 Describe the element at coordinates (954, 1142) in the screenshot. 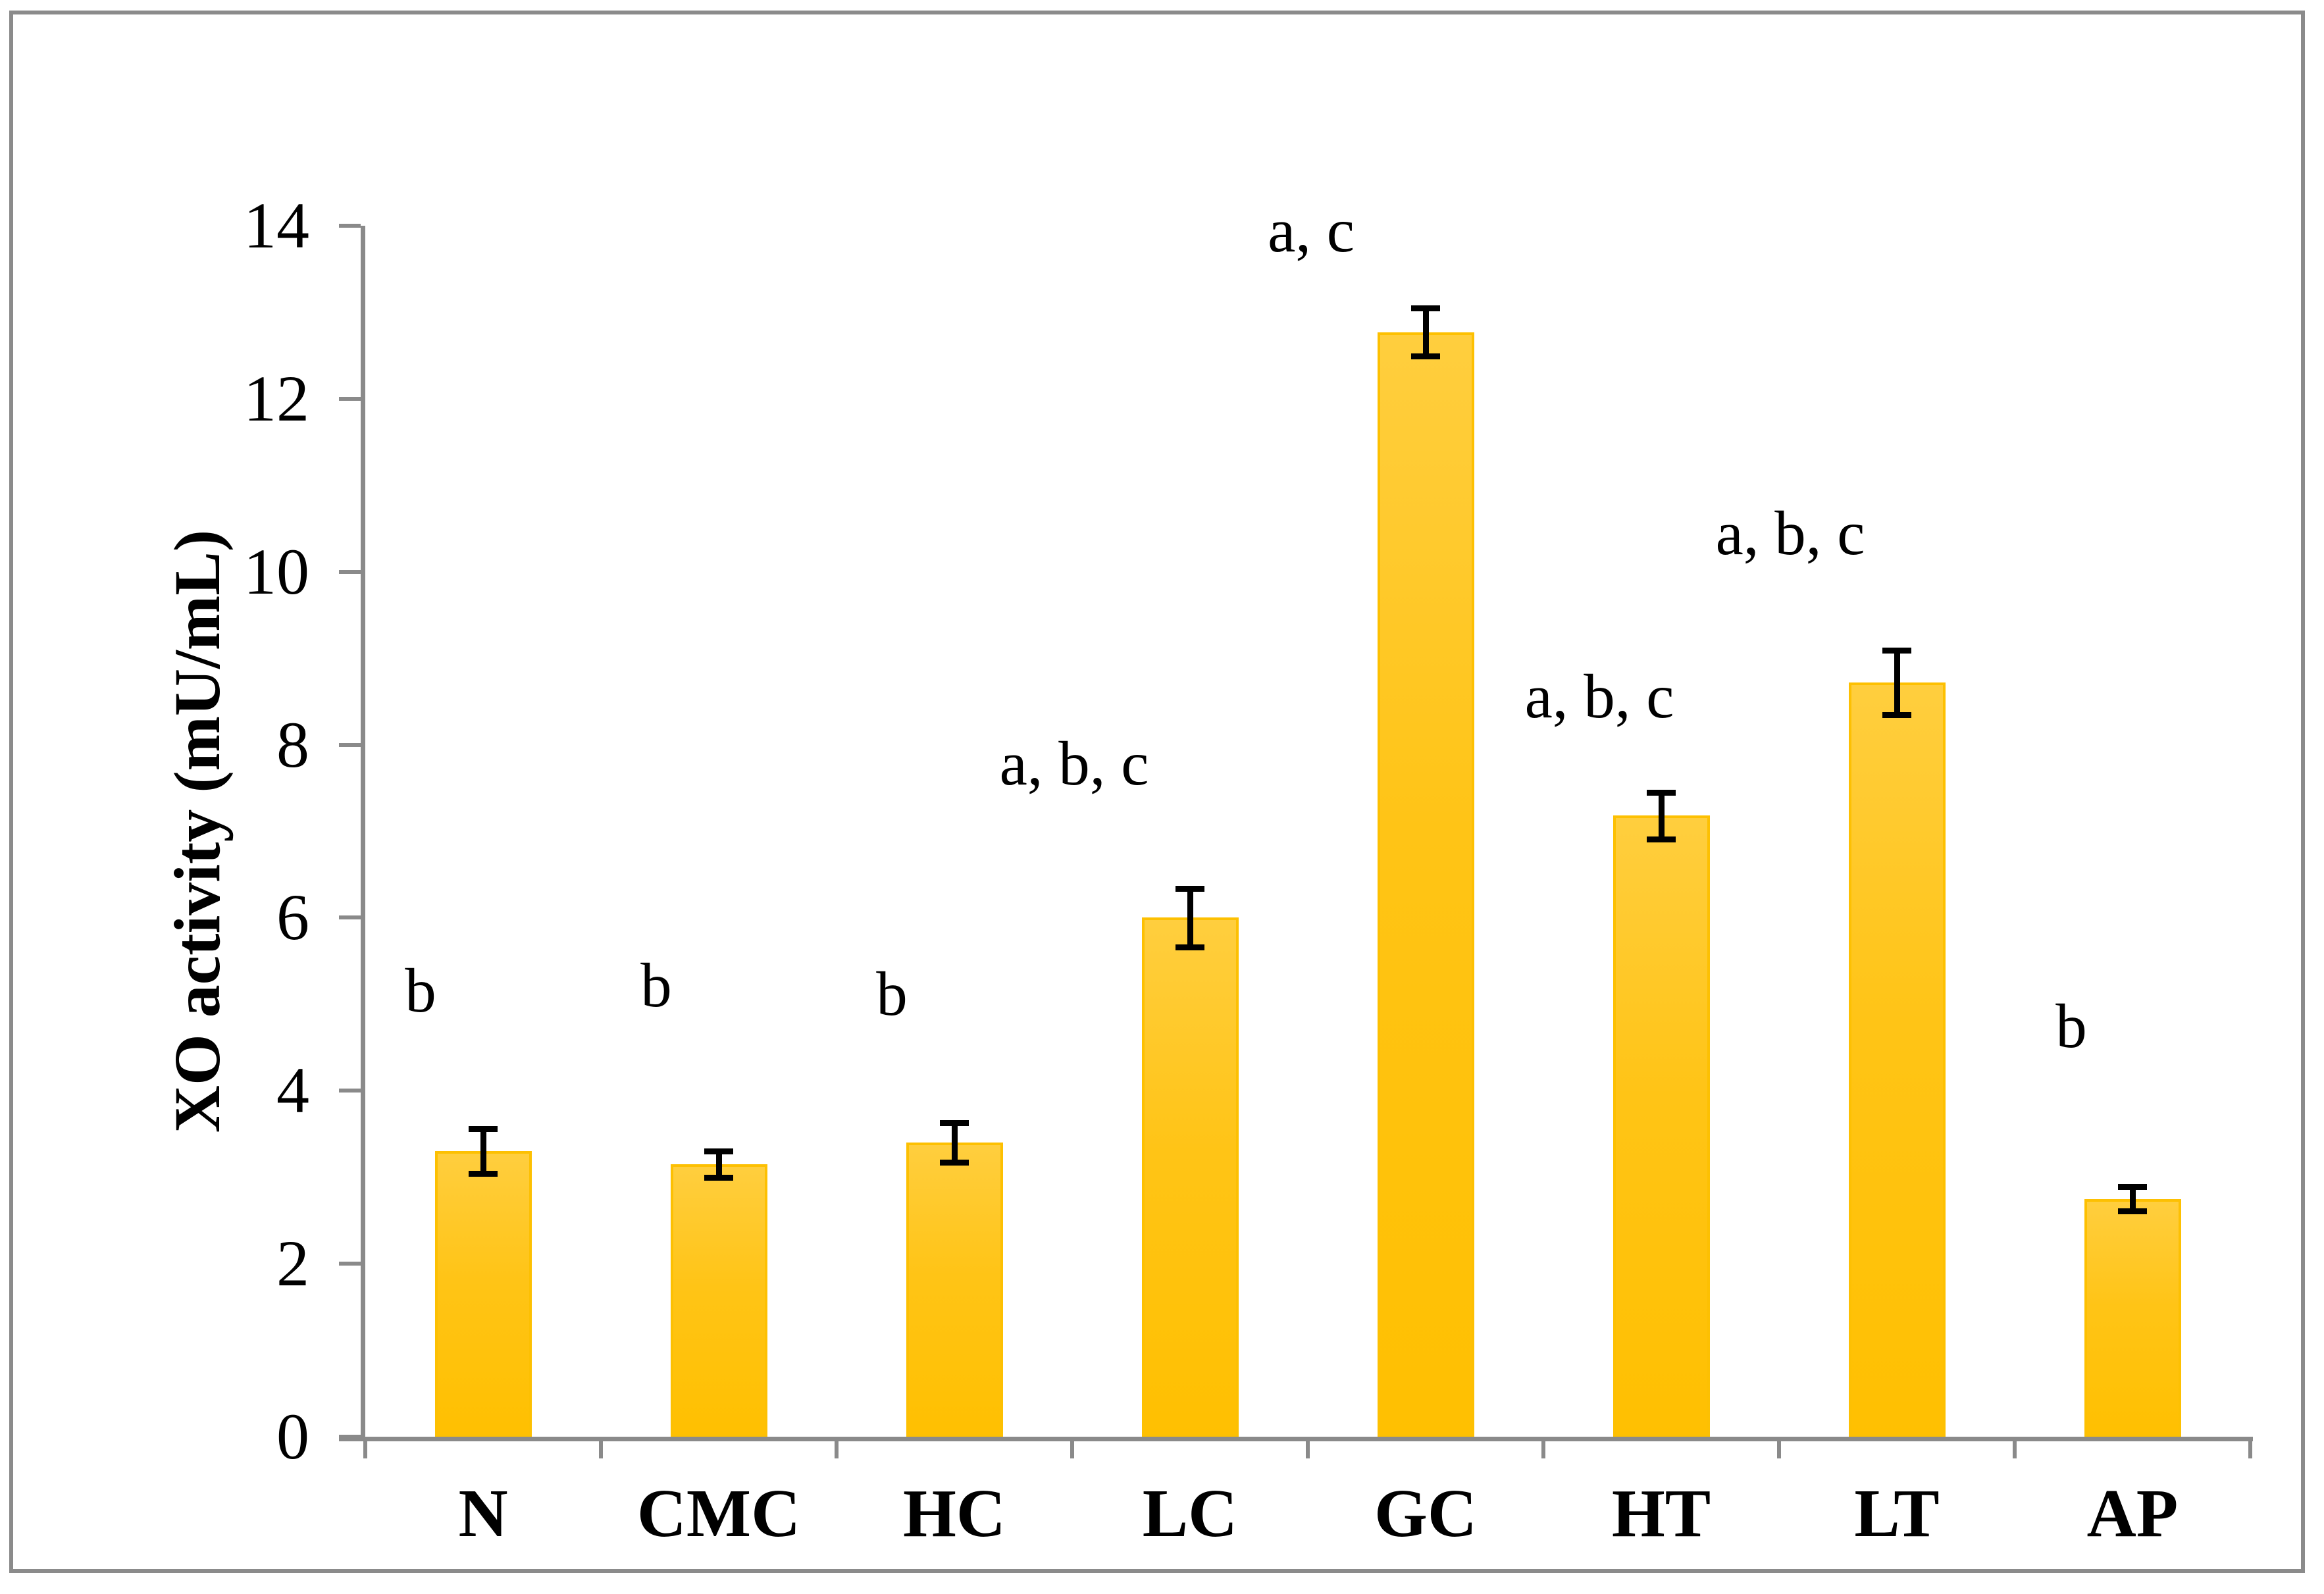

I see `error-bar-HC` at that location.